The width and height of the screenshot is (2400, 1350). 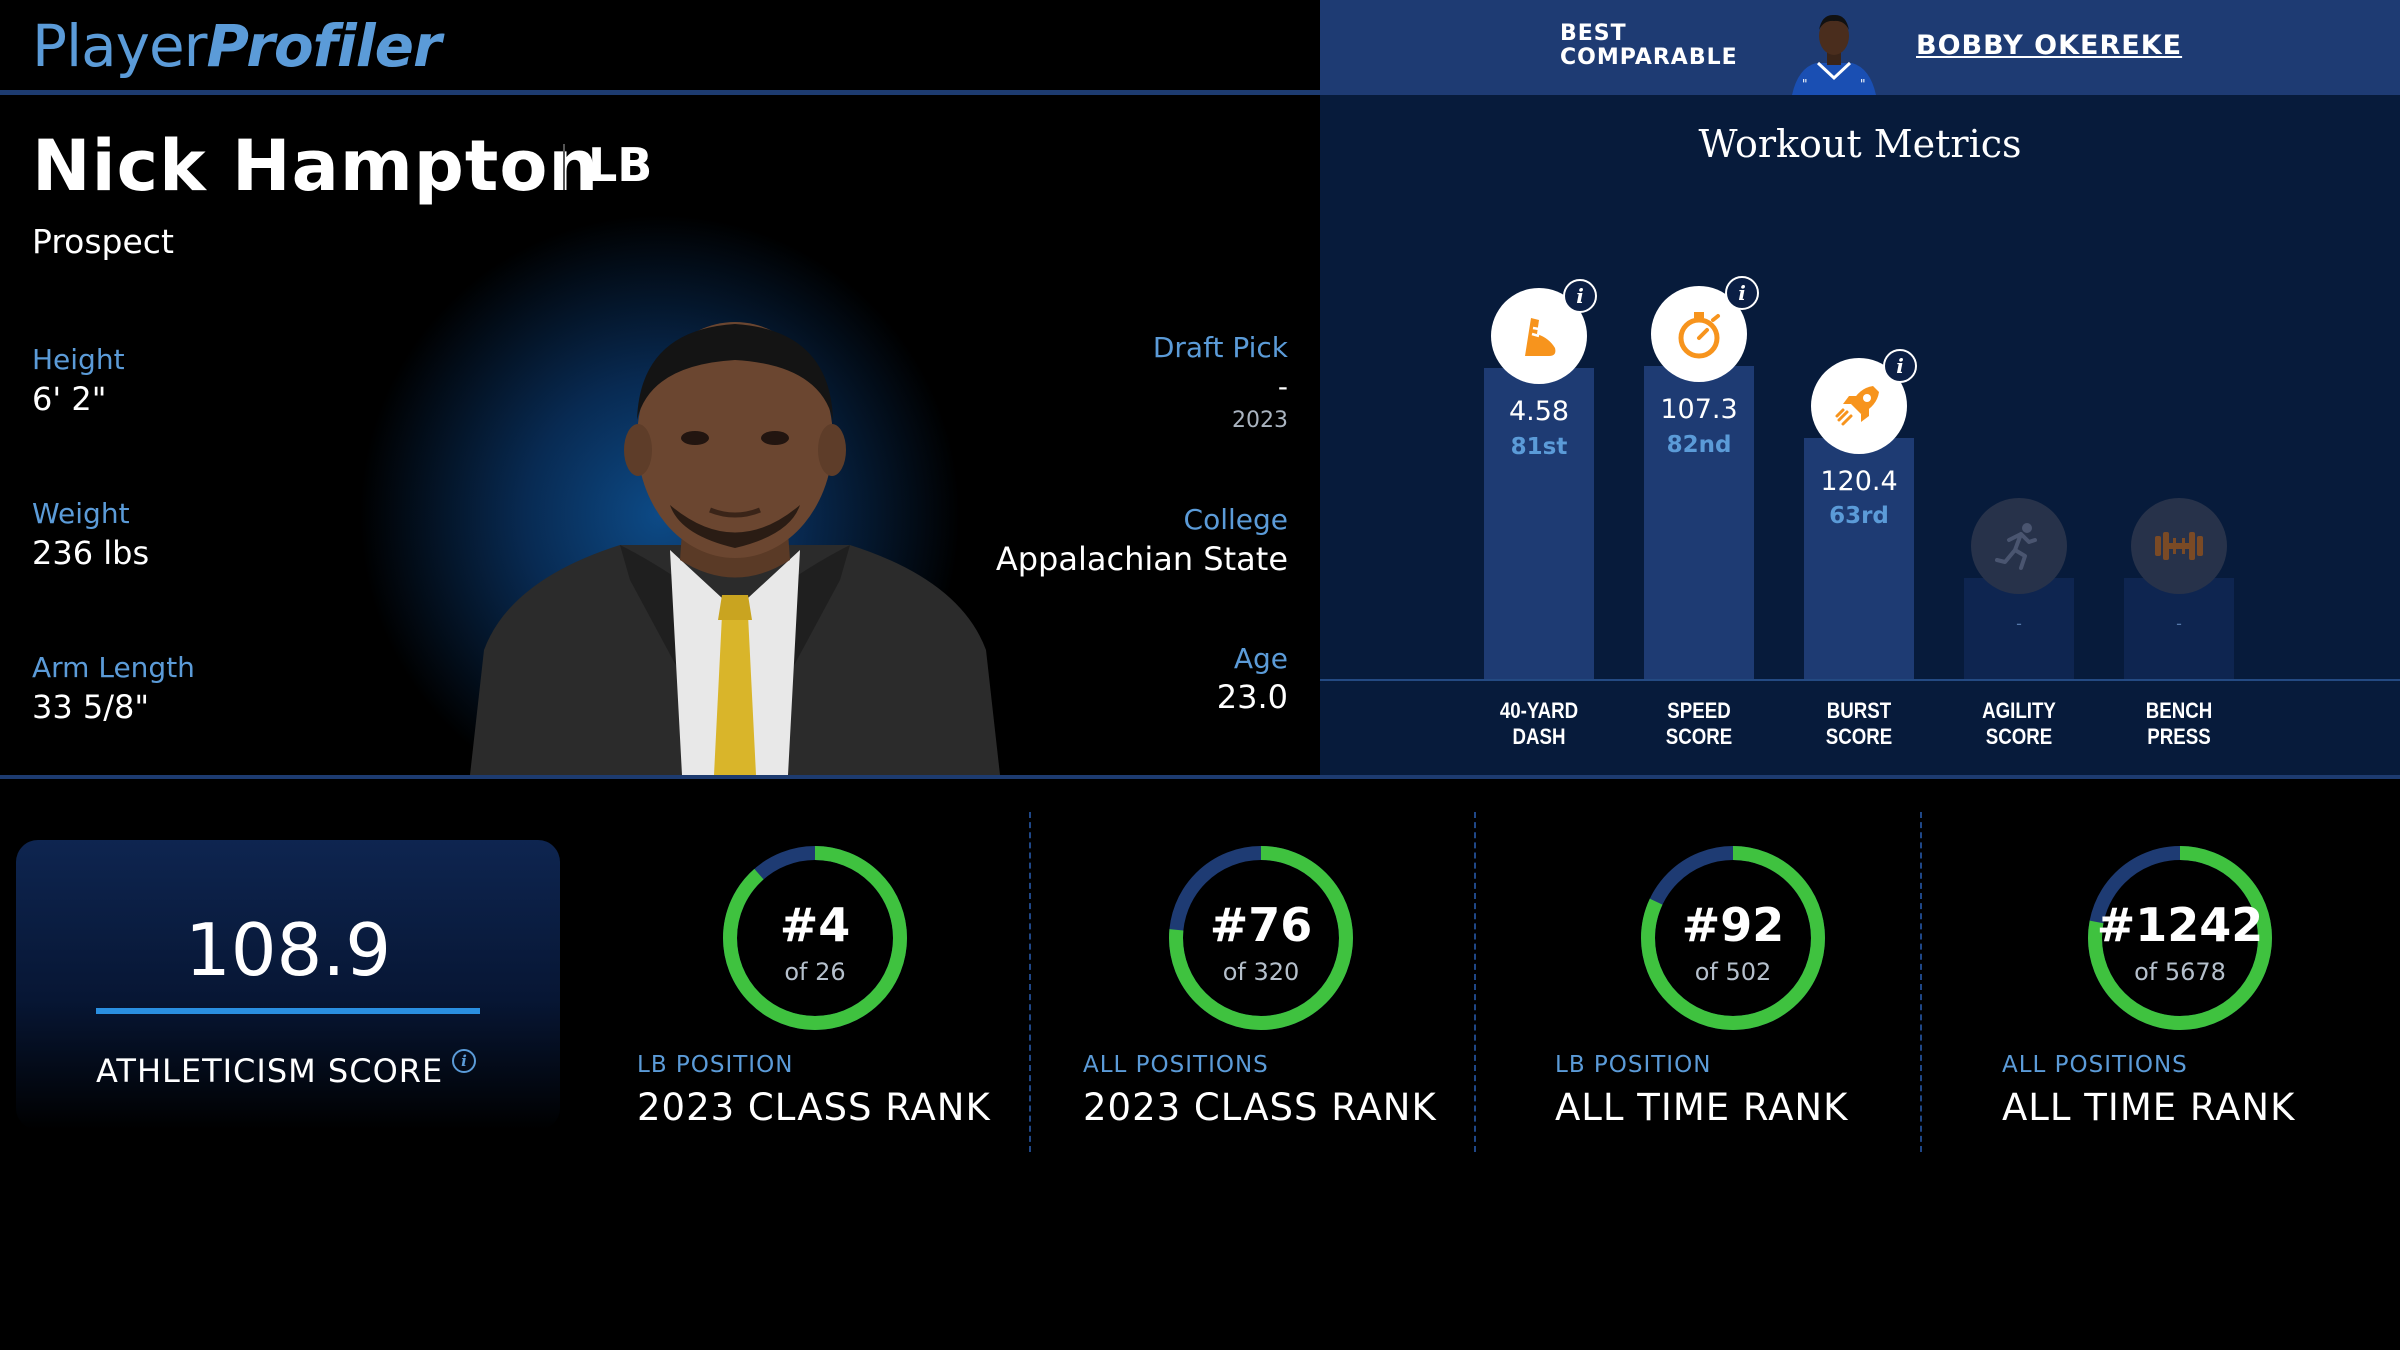 I want to click on best-comparable-label: BEST COMPARABLE, so click(x=1649, y=46).